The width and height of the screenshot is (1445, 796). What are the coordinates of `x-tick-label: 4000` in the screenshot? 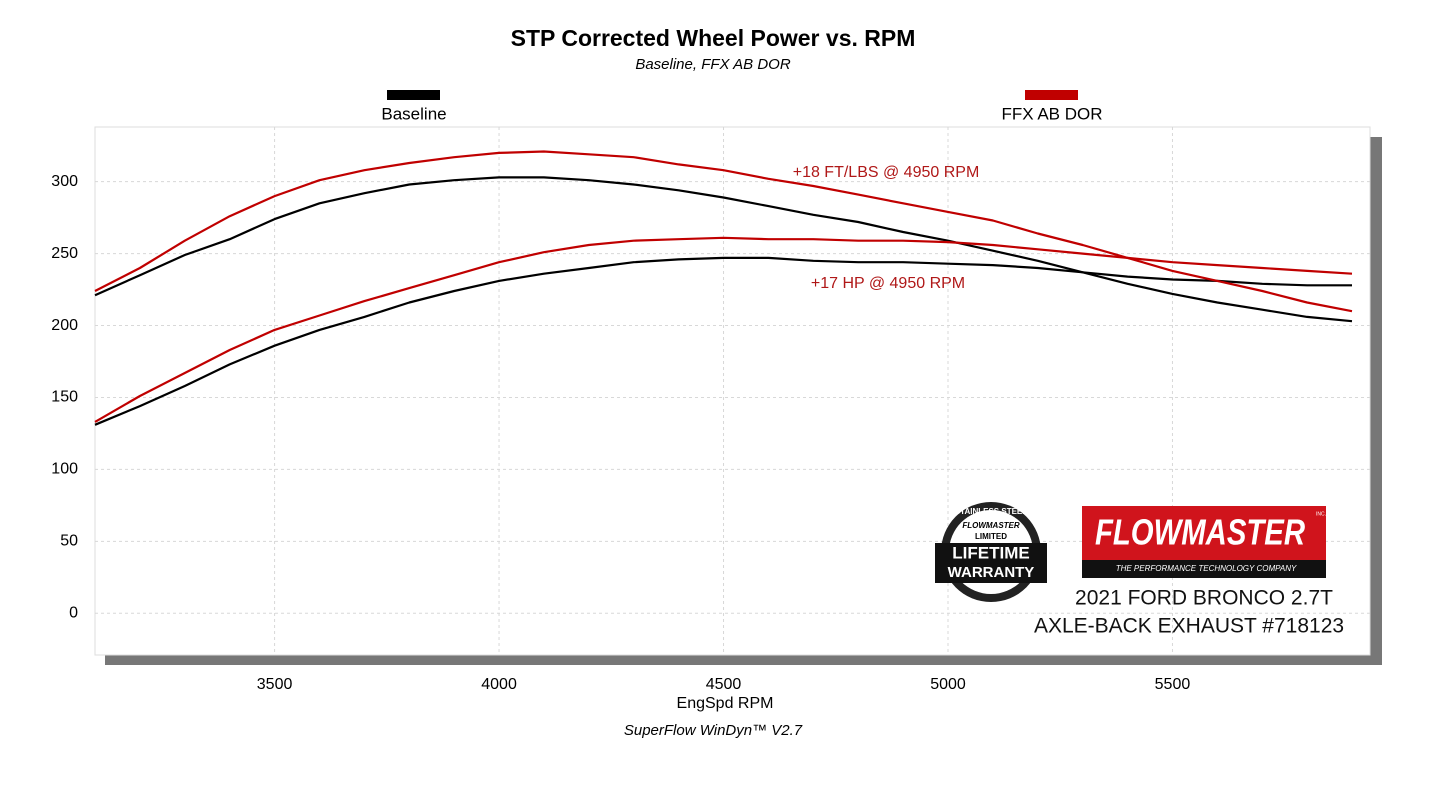 It's located at (499, 684).